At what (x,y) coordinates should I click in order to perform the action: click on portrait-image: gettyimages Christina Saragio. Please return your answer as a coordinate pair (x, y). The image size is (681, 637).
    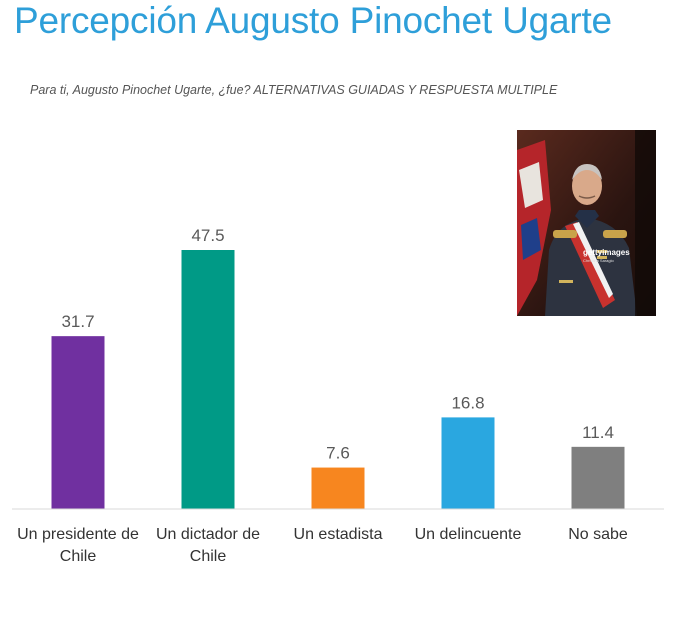
    Looking at the image, I should click on (586, 223).